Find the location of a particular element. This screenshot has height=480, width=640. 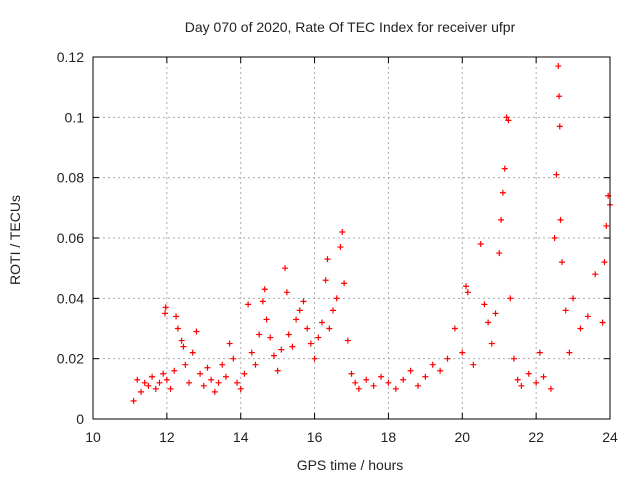

y-axis-label: ROTI / TECUs is located at coordinates (15, 240).